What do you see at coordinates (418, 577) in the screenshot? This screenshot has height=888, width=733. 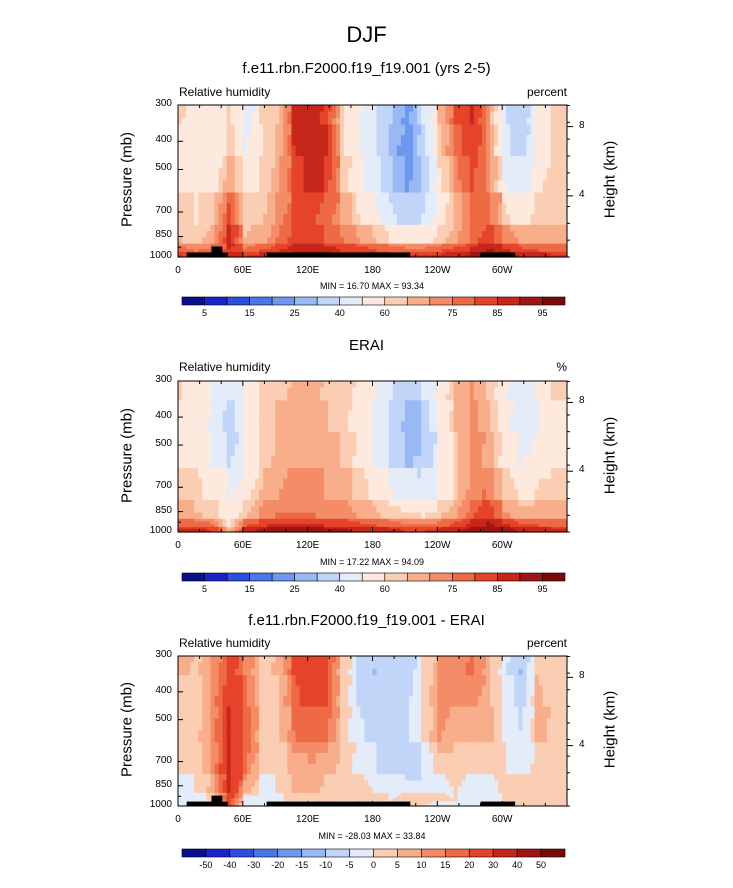 I see `colorbar-swatch` at bounding box center [418, 577].